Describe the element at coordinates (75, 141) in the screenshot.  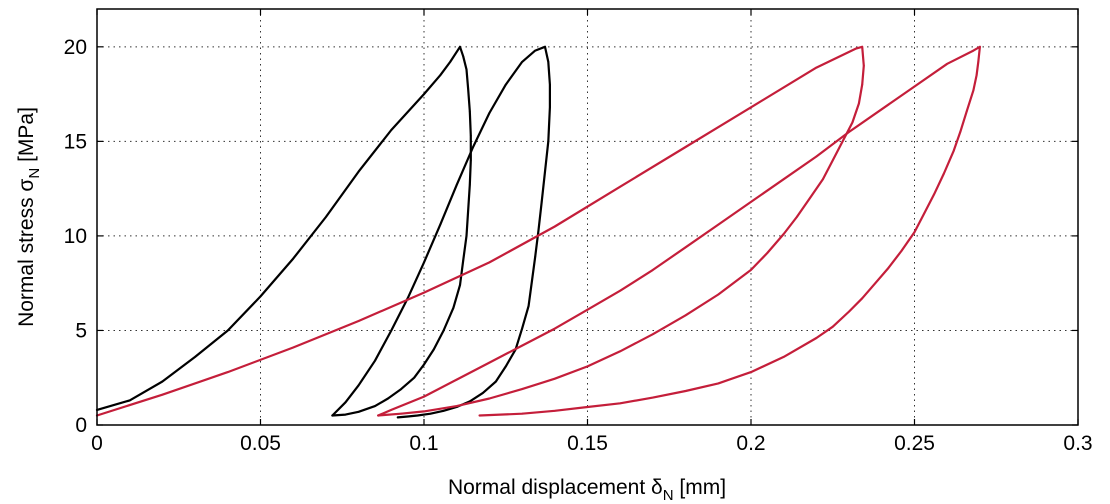
I see `y-tick-label: 15` at that location.